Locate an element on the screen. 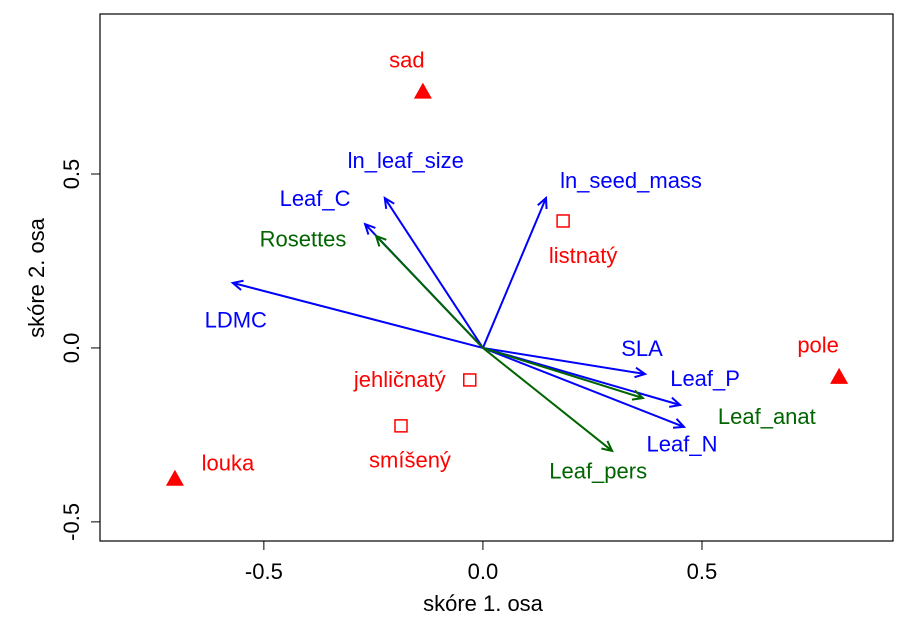 This screenshot has width=897, height=631. x-tick-label: 0.0 is located at coordinates (483, 571).